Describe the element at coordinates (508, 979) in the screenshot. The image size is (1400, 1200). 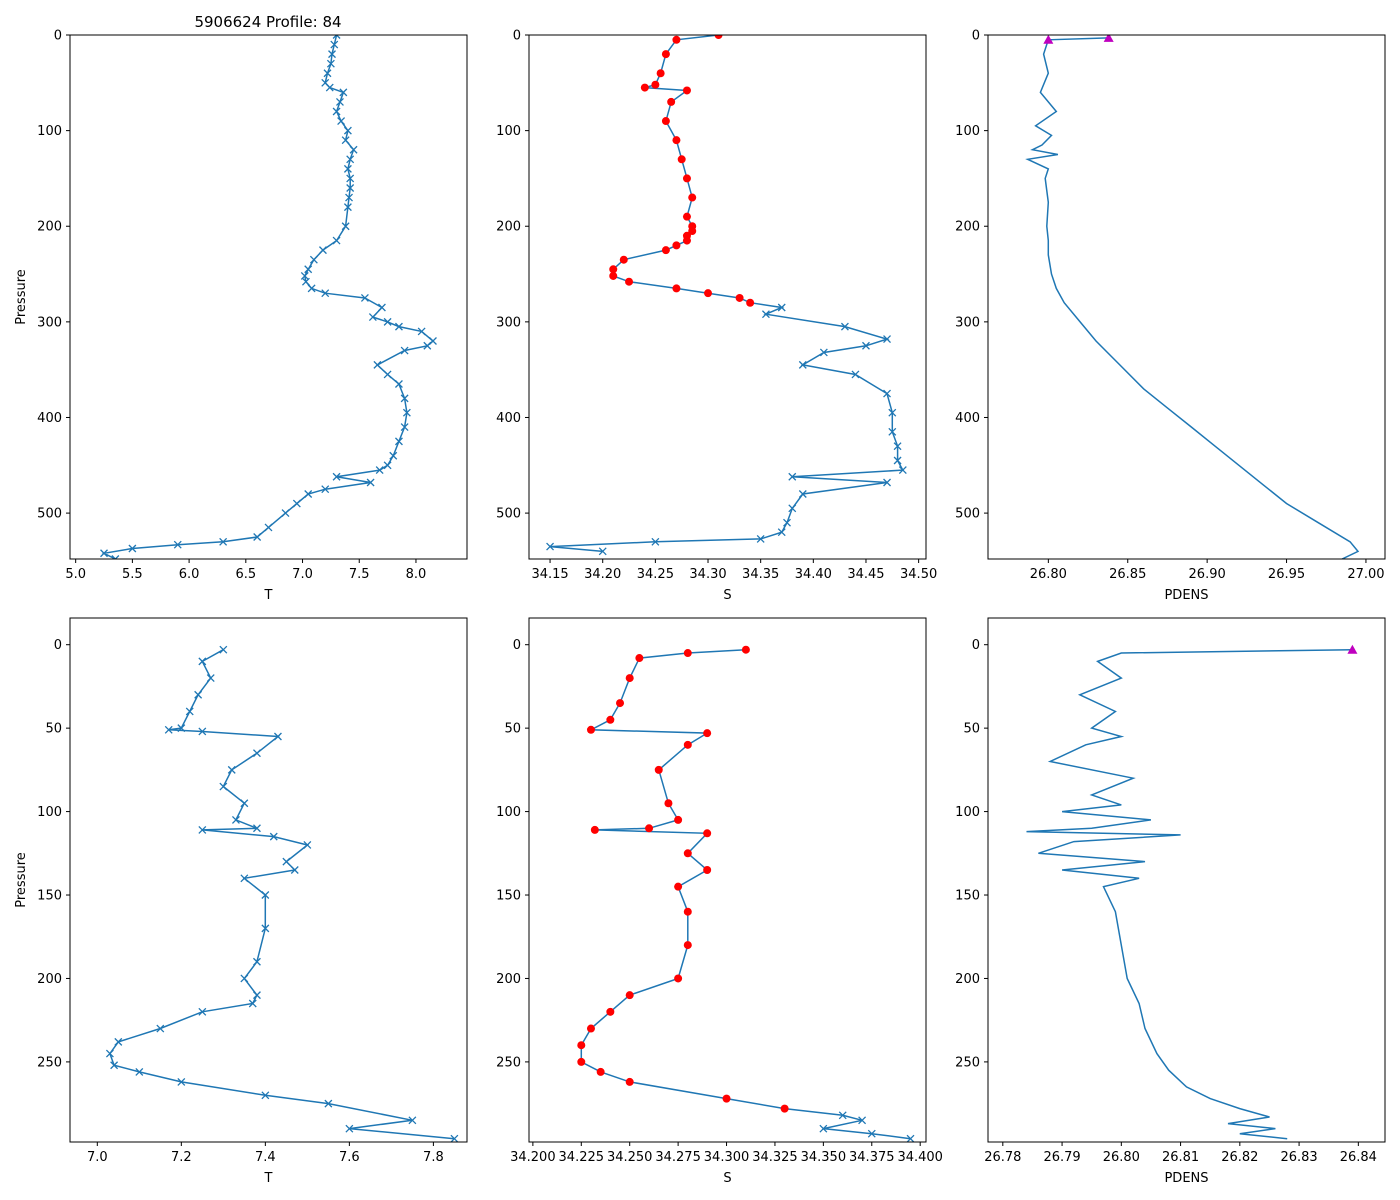
I see `y-tick-label: 200` at that location.